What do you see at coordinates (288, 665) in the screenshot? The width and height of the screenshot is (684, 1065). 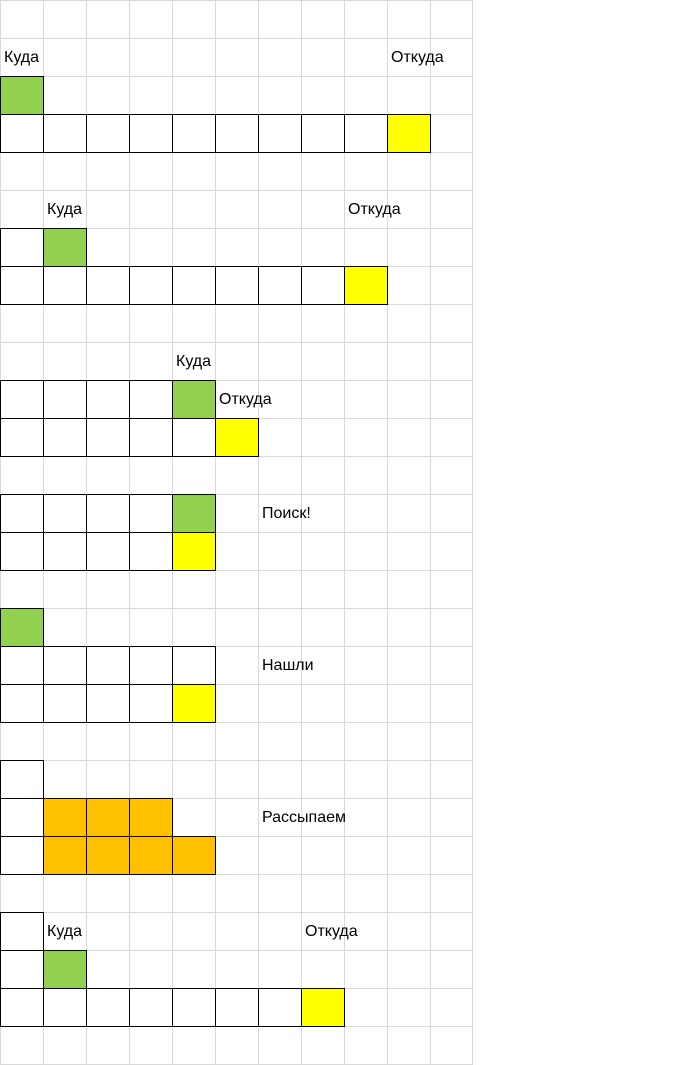 I see `label-caption: Нашли` at bounding box center [288, 665].